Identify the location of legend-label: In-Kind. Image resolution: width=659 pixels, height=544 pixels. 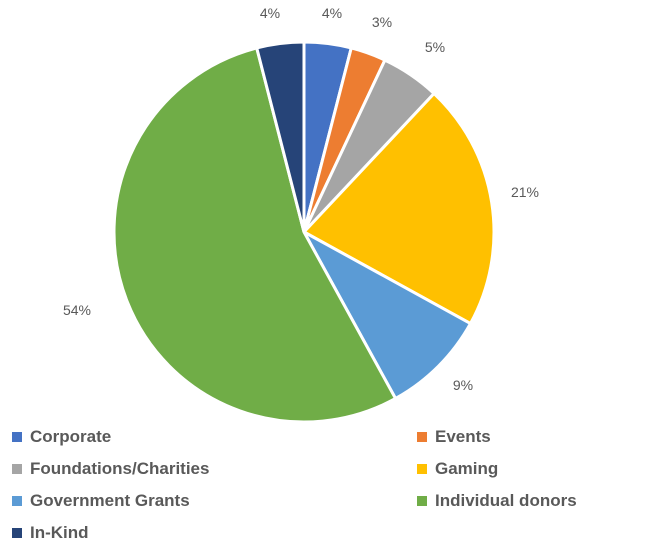
(59, 532).